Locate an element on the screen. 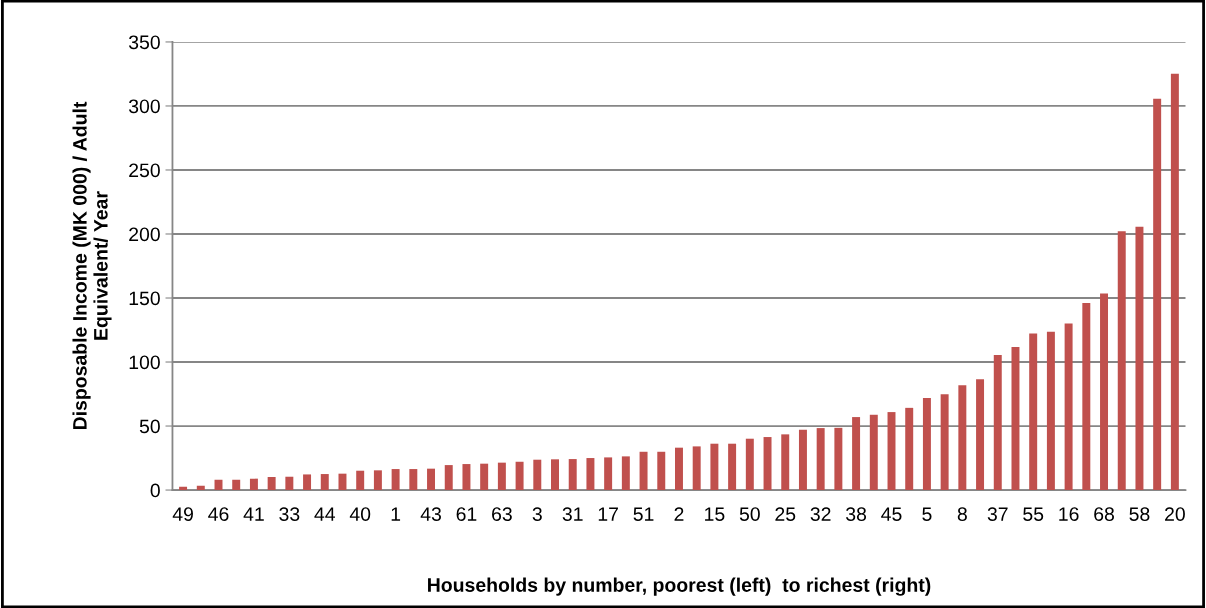 The width and height of the screenshot is (1206, 608). x-tick-label: 61 is located at coordinates (466, 514).